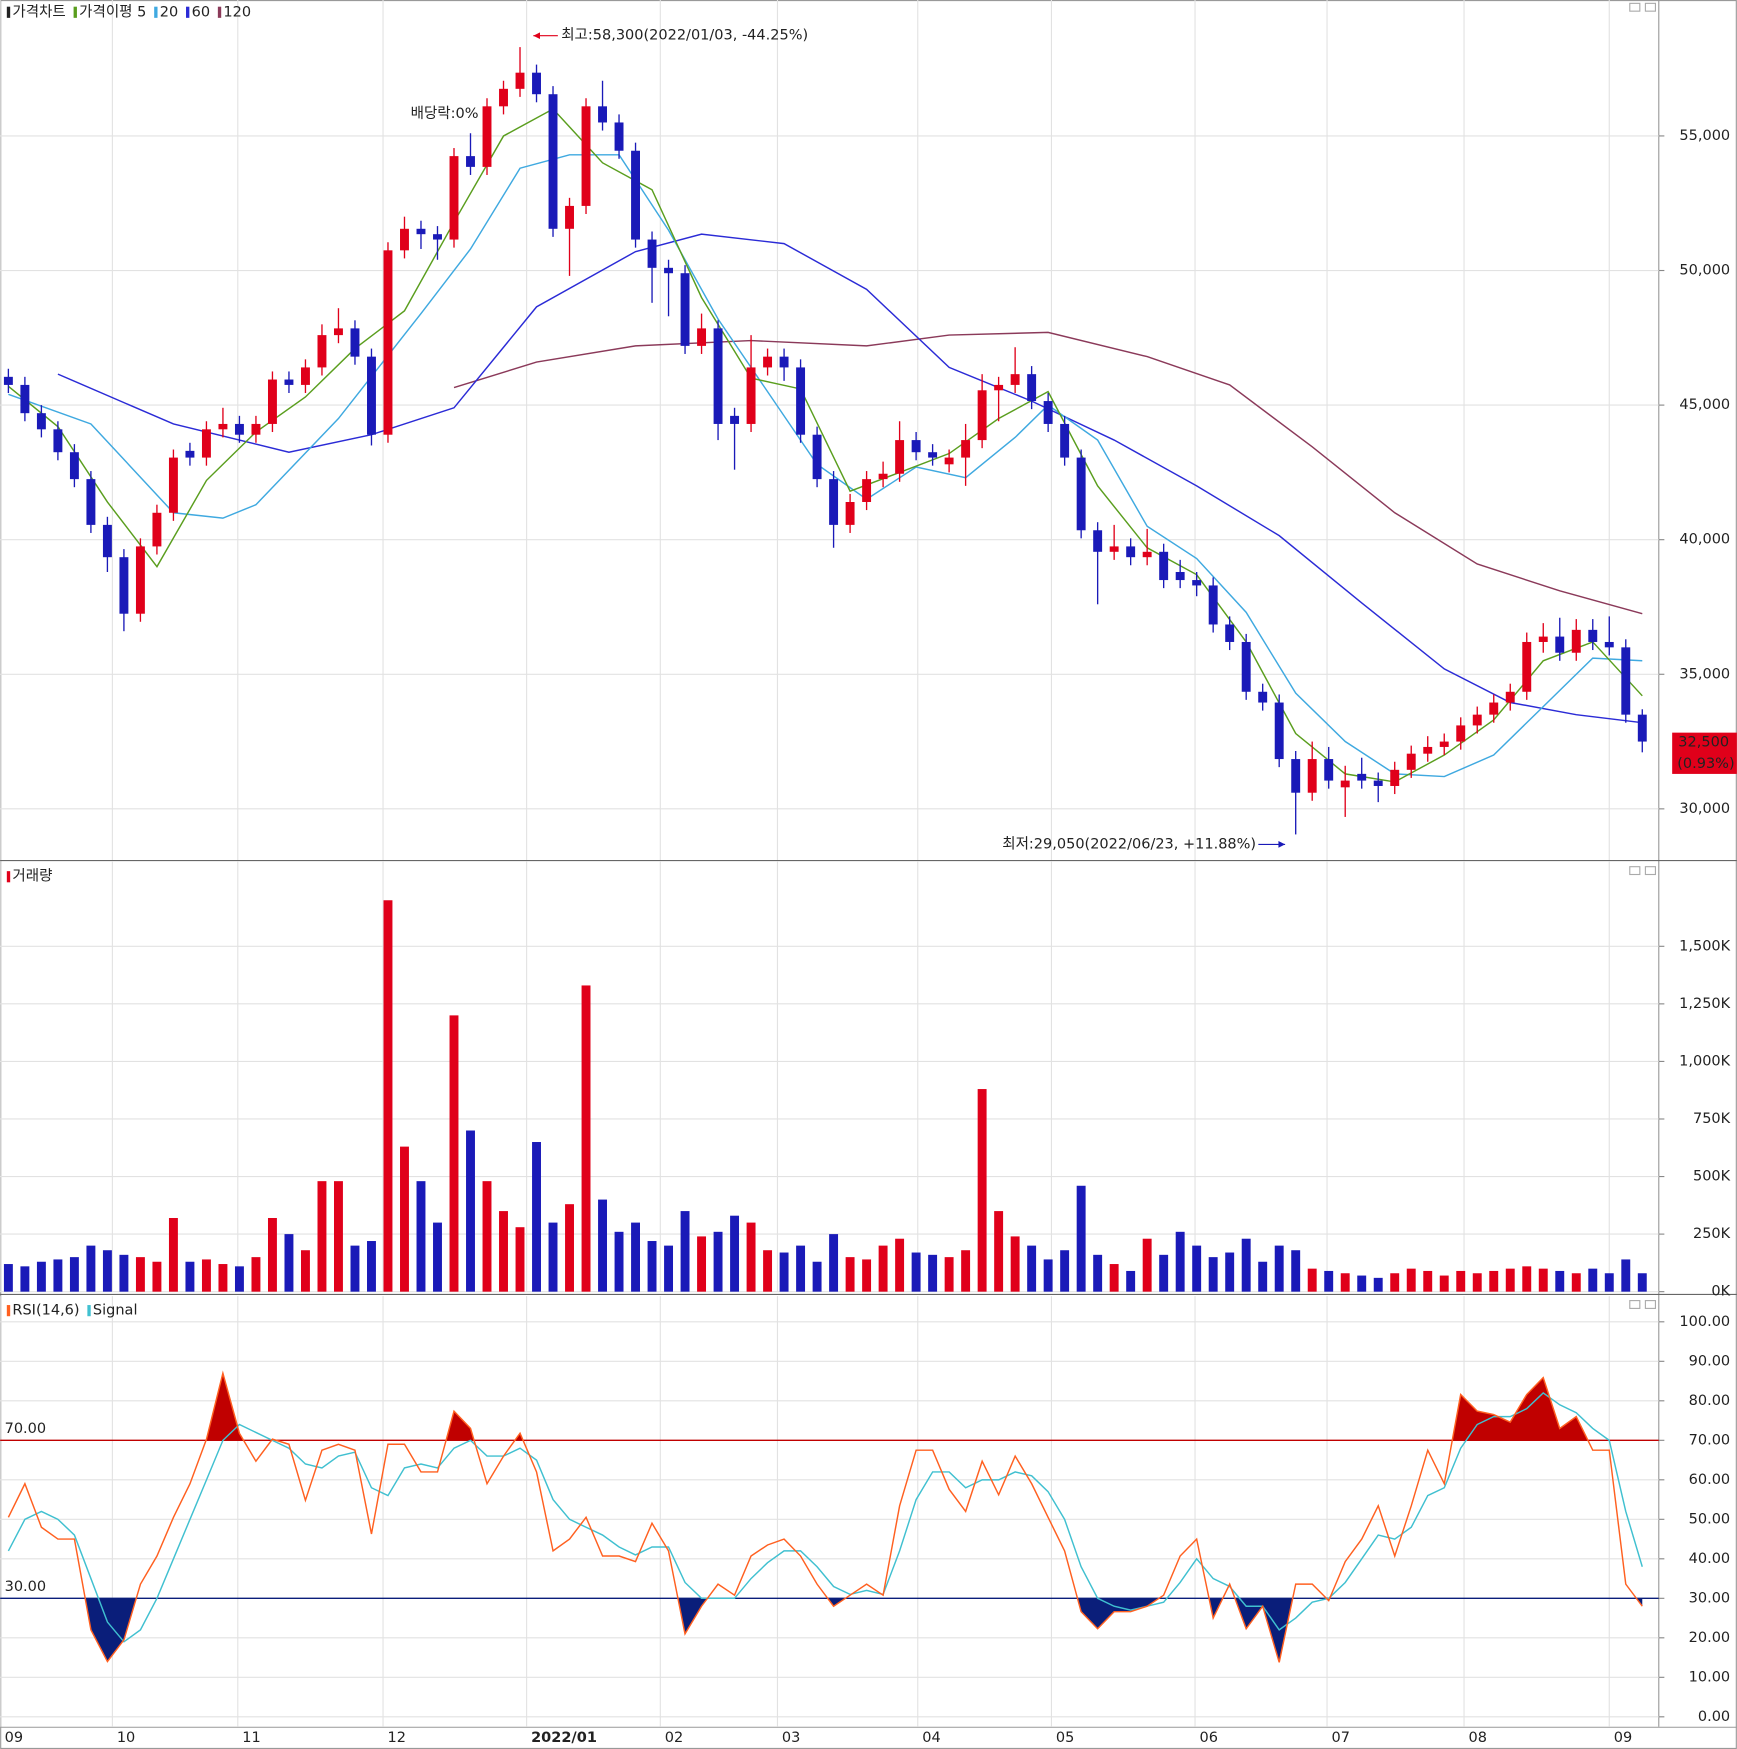 The height and width of the screenshot is (1749, 1737). Describe the element at coordinates (251, 1738) in the screenshot. I see `x-tick-label: 11` at that location.